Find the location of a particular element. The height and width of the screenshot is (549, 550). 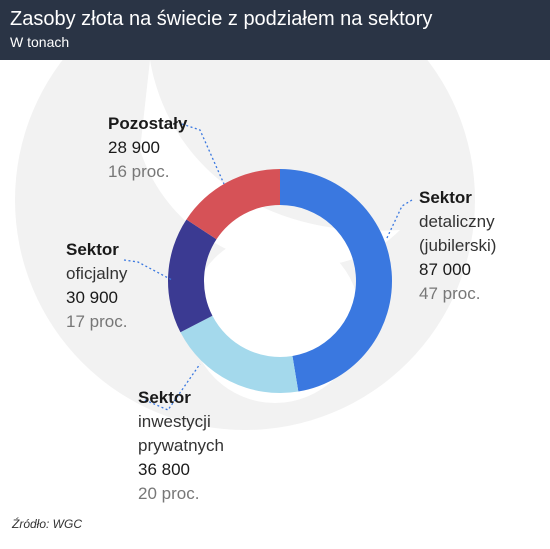

slice-jubilerski is located at coordinates (336, 280).